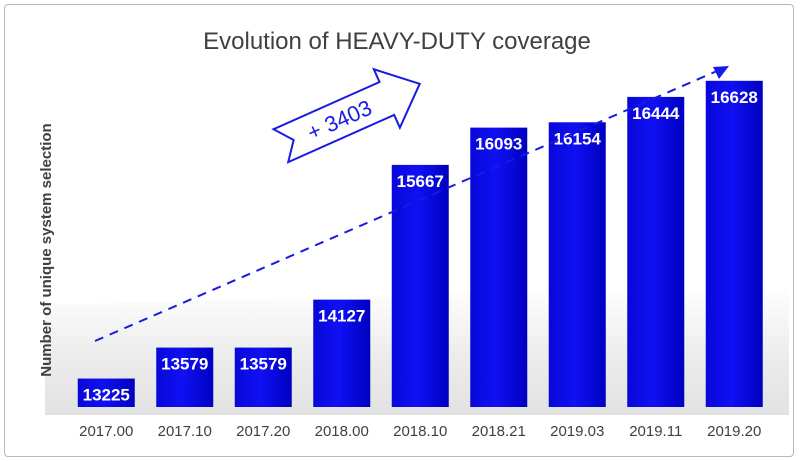  Describe the element at coordinates (263, 377) in the screenshot. I see `bar-2017.20` at that location.